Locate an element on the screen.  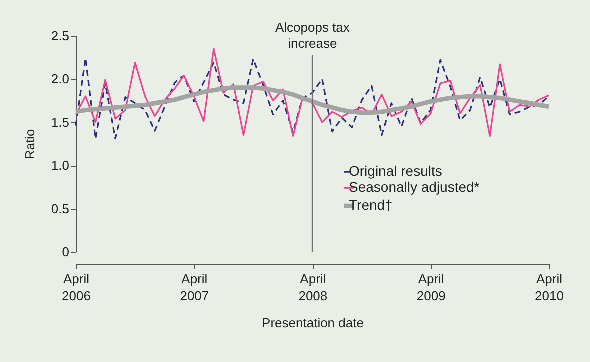
ref-line-label: Alcopops tax increase is located at coordinates (312, 35).